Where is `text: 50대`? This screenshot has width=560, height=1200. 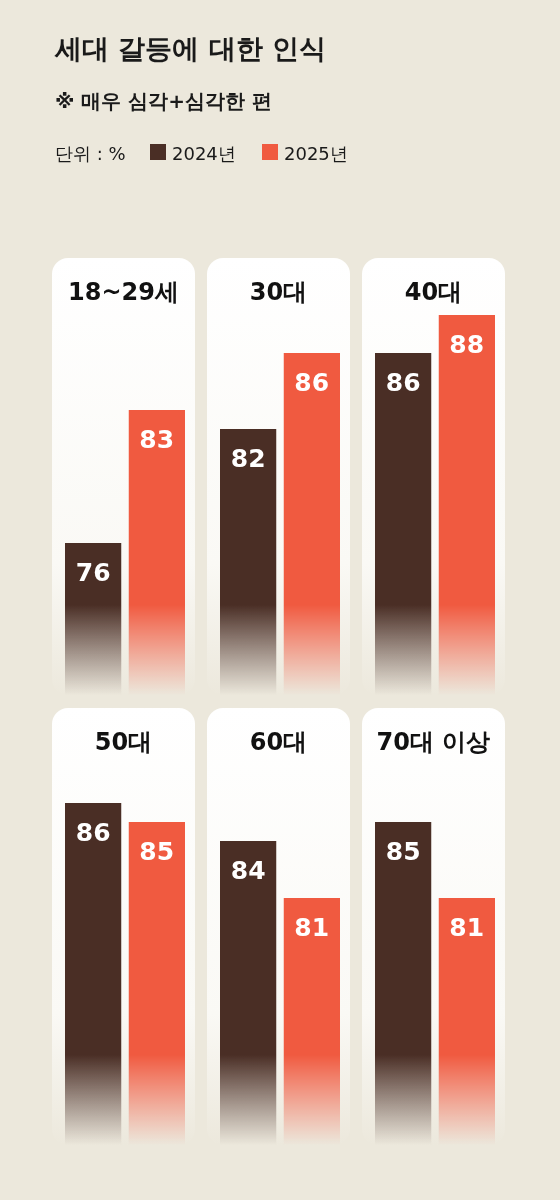 text: 50대 is located at coordinates (123, 742).